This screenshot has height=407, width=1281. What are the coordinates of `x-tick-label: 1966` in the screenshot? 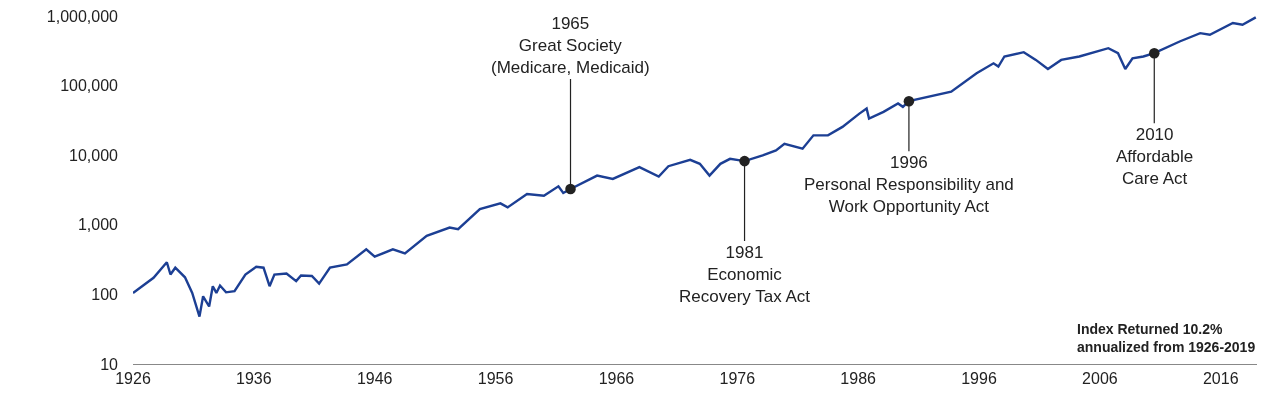 It's located at (616, 379).